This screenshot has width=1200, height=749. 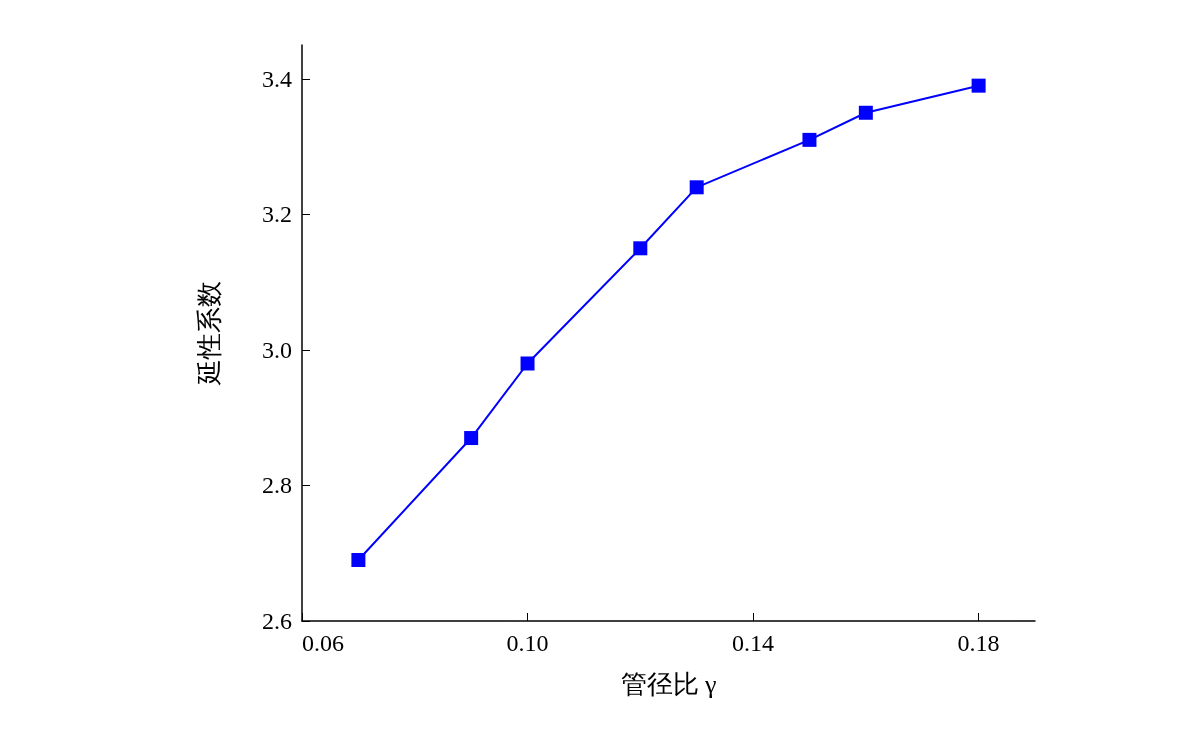 What do you see at coordinates (277, 349) in the screenshot?
I see `y-tick-label: 3.0` at bounding box center [277, 349].